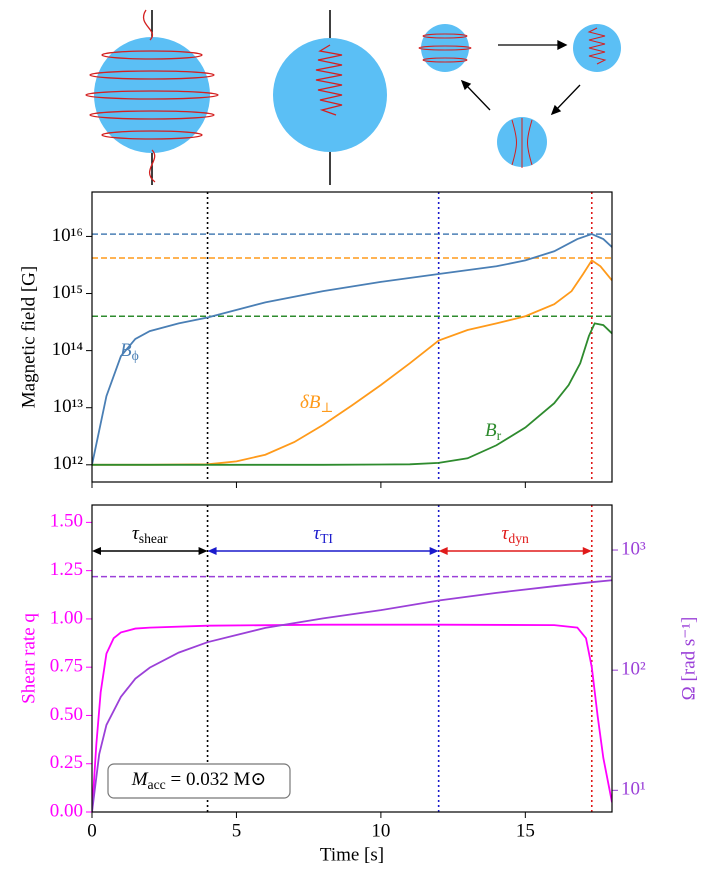 The width and height of the screenshot is (716, 870). Describe the element at coordinates (237, 830) in the screenshot. I see `x-tick-label: 5` at that location.